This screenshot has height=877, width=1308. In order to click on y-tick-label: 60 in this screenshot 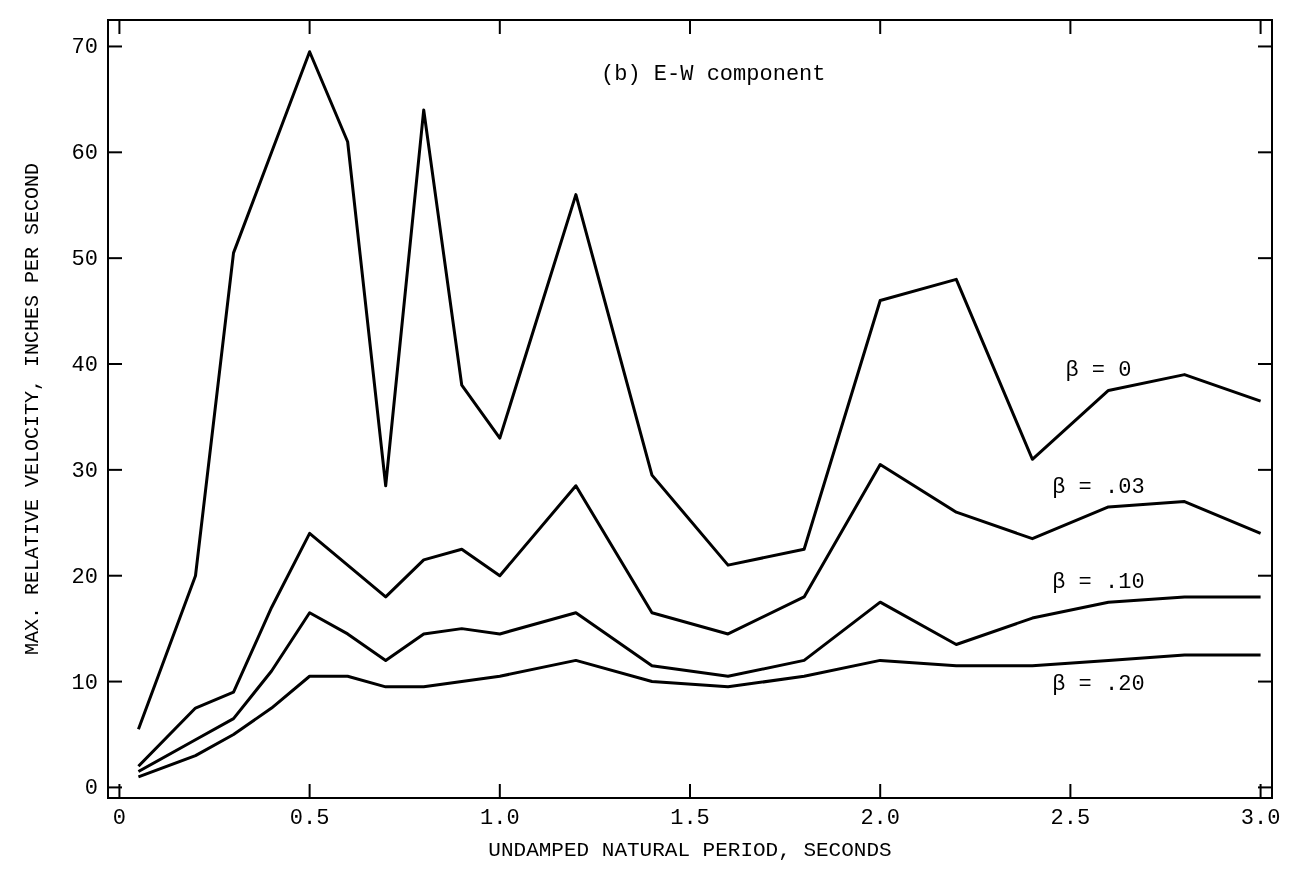, I will do `click(84, 154)`.